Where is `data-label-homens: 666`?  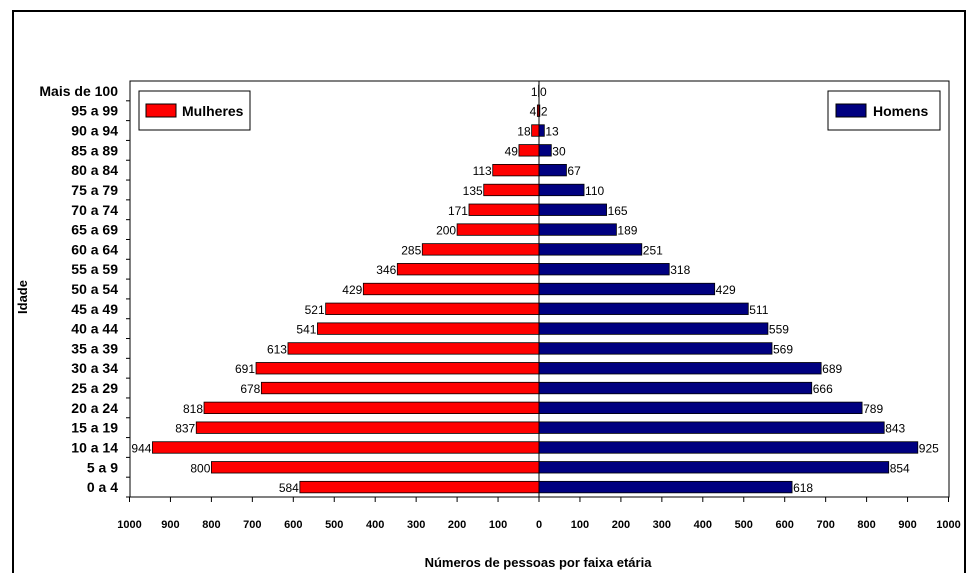 data-label-homens: 666 is located at coordinates (823, 389).